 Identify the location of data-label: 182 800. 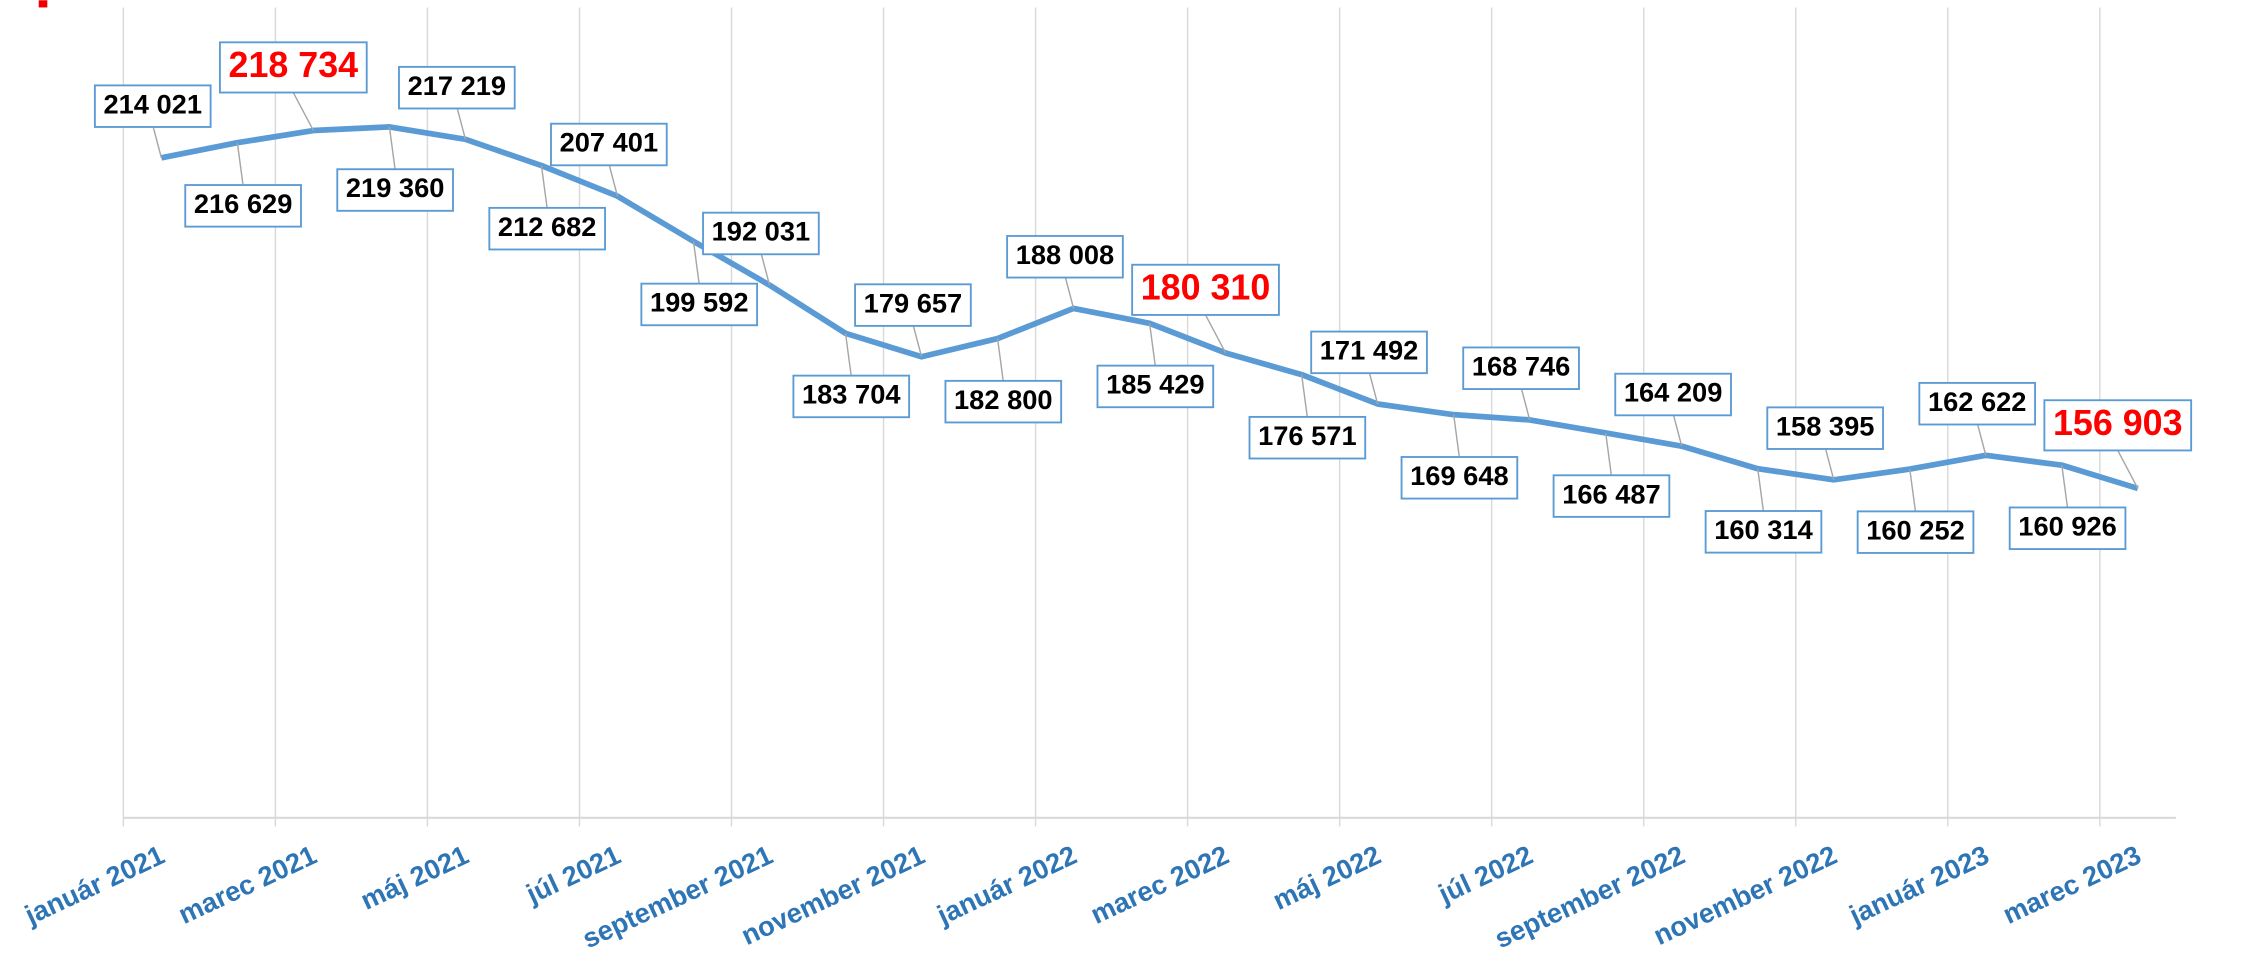
(1003, 399).